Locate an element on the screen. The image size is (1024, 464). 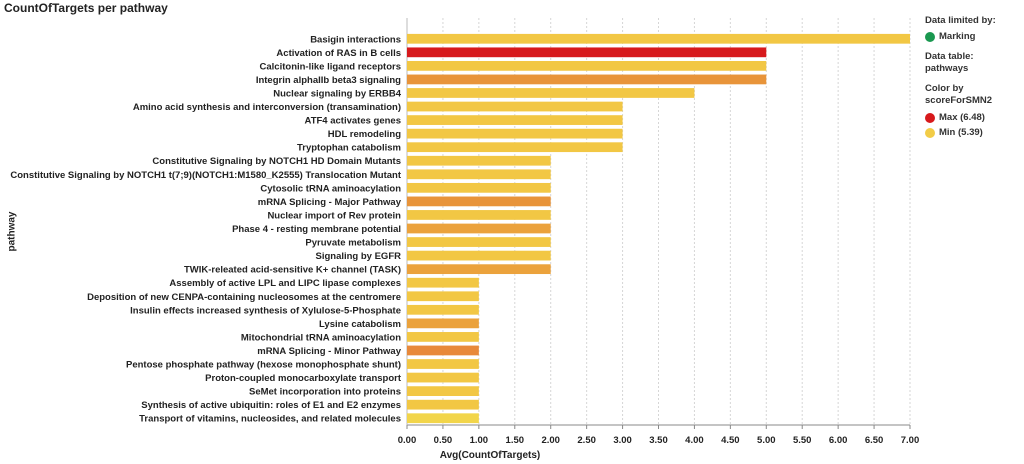
category-label-22: Mitochondrial tRNA aminoacylation is located at coordinates (321, 337).